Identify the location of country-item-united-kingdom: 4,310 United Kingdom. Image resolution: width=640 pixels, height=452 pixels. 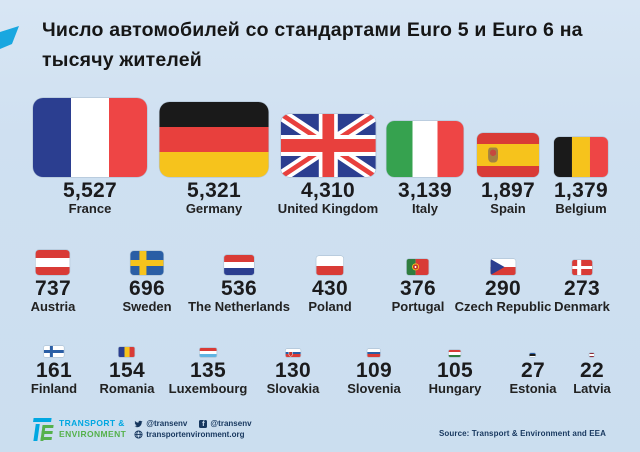
(328, 157).